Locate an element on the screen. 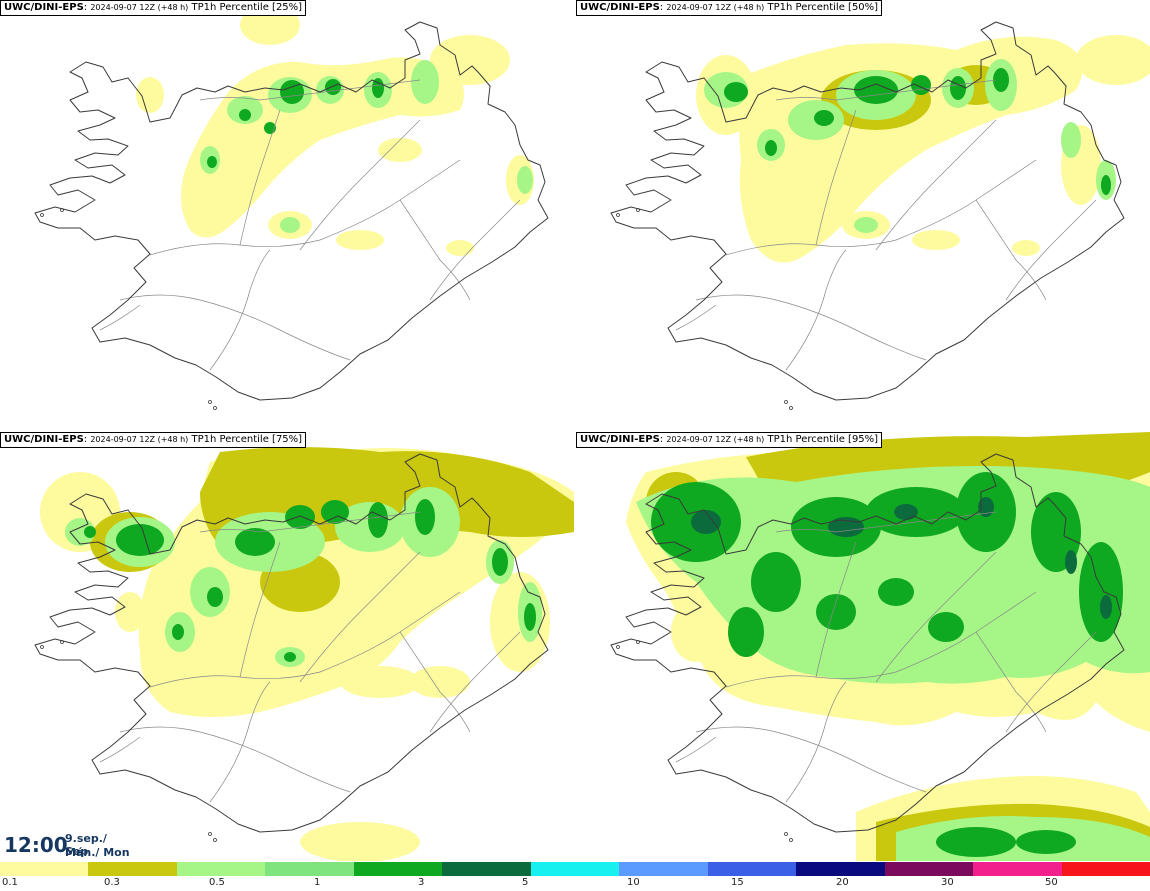 The height and width of the screenshot is (891, 1150). colorbar is located at coordinates (575, 869).